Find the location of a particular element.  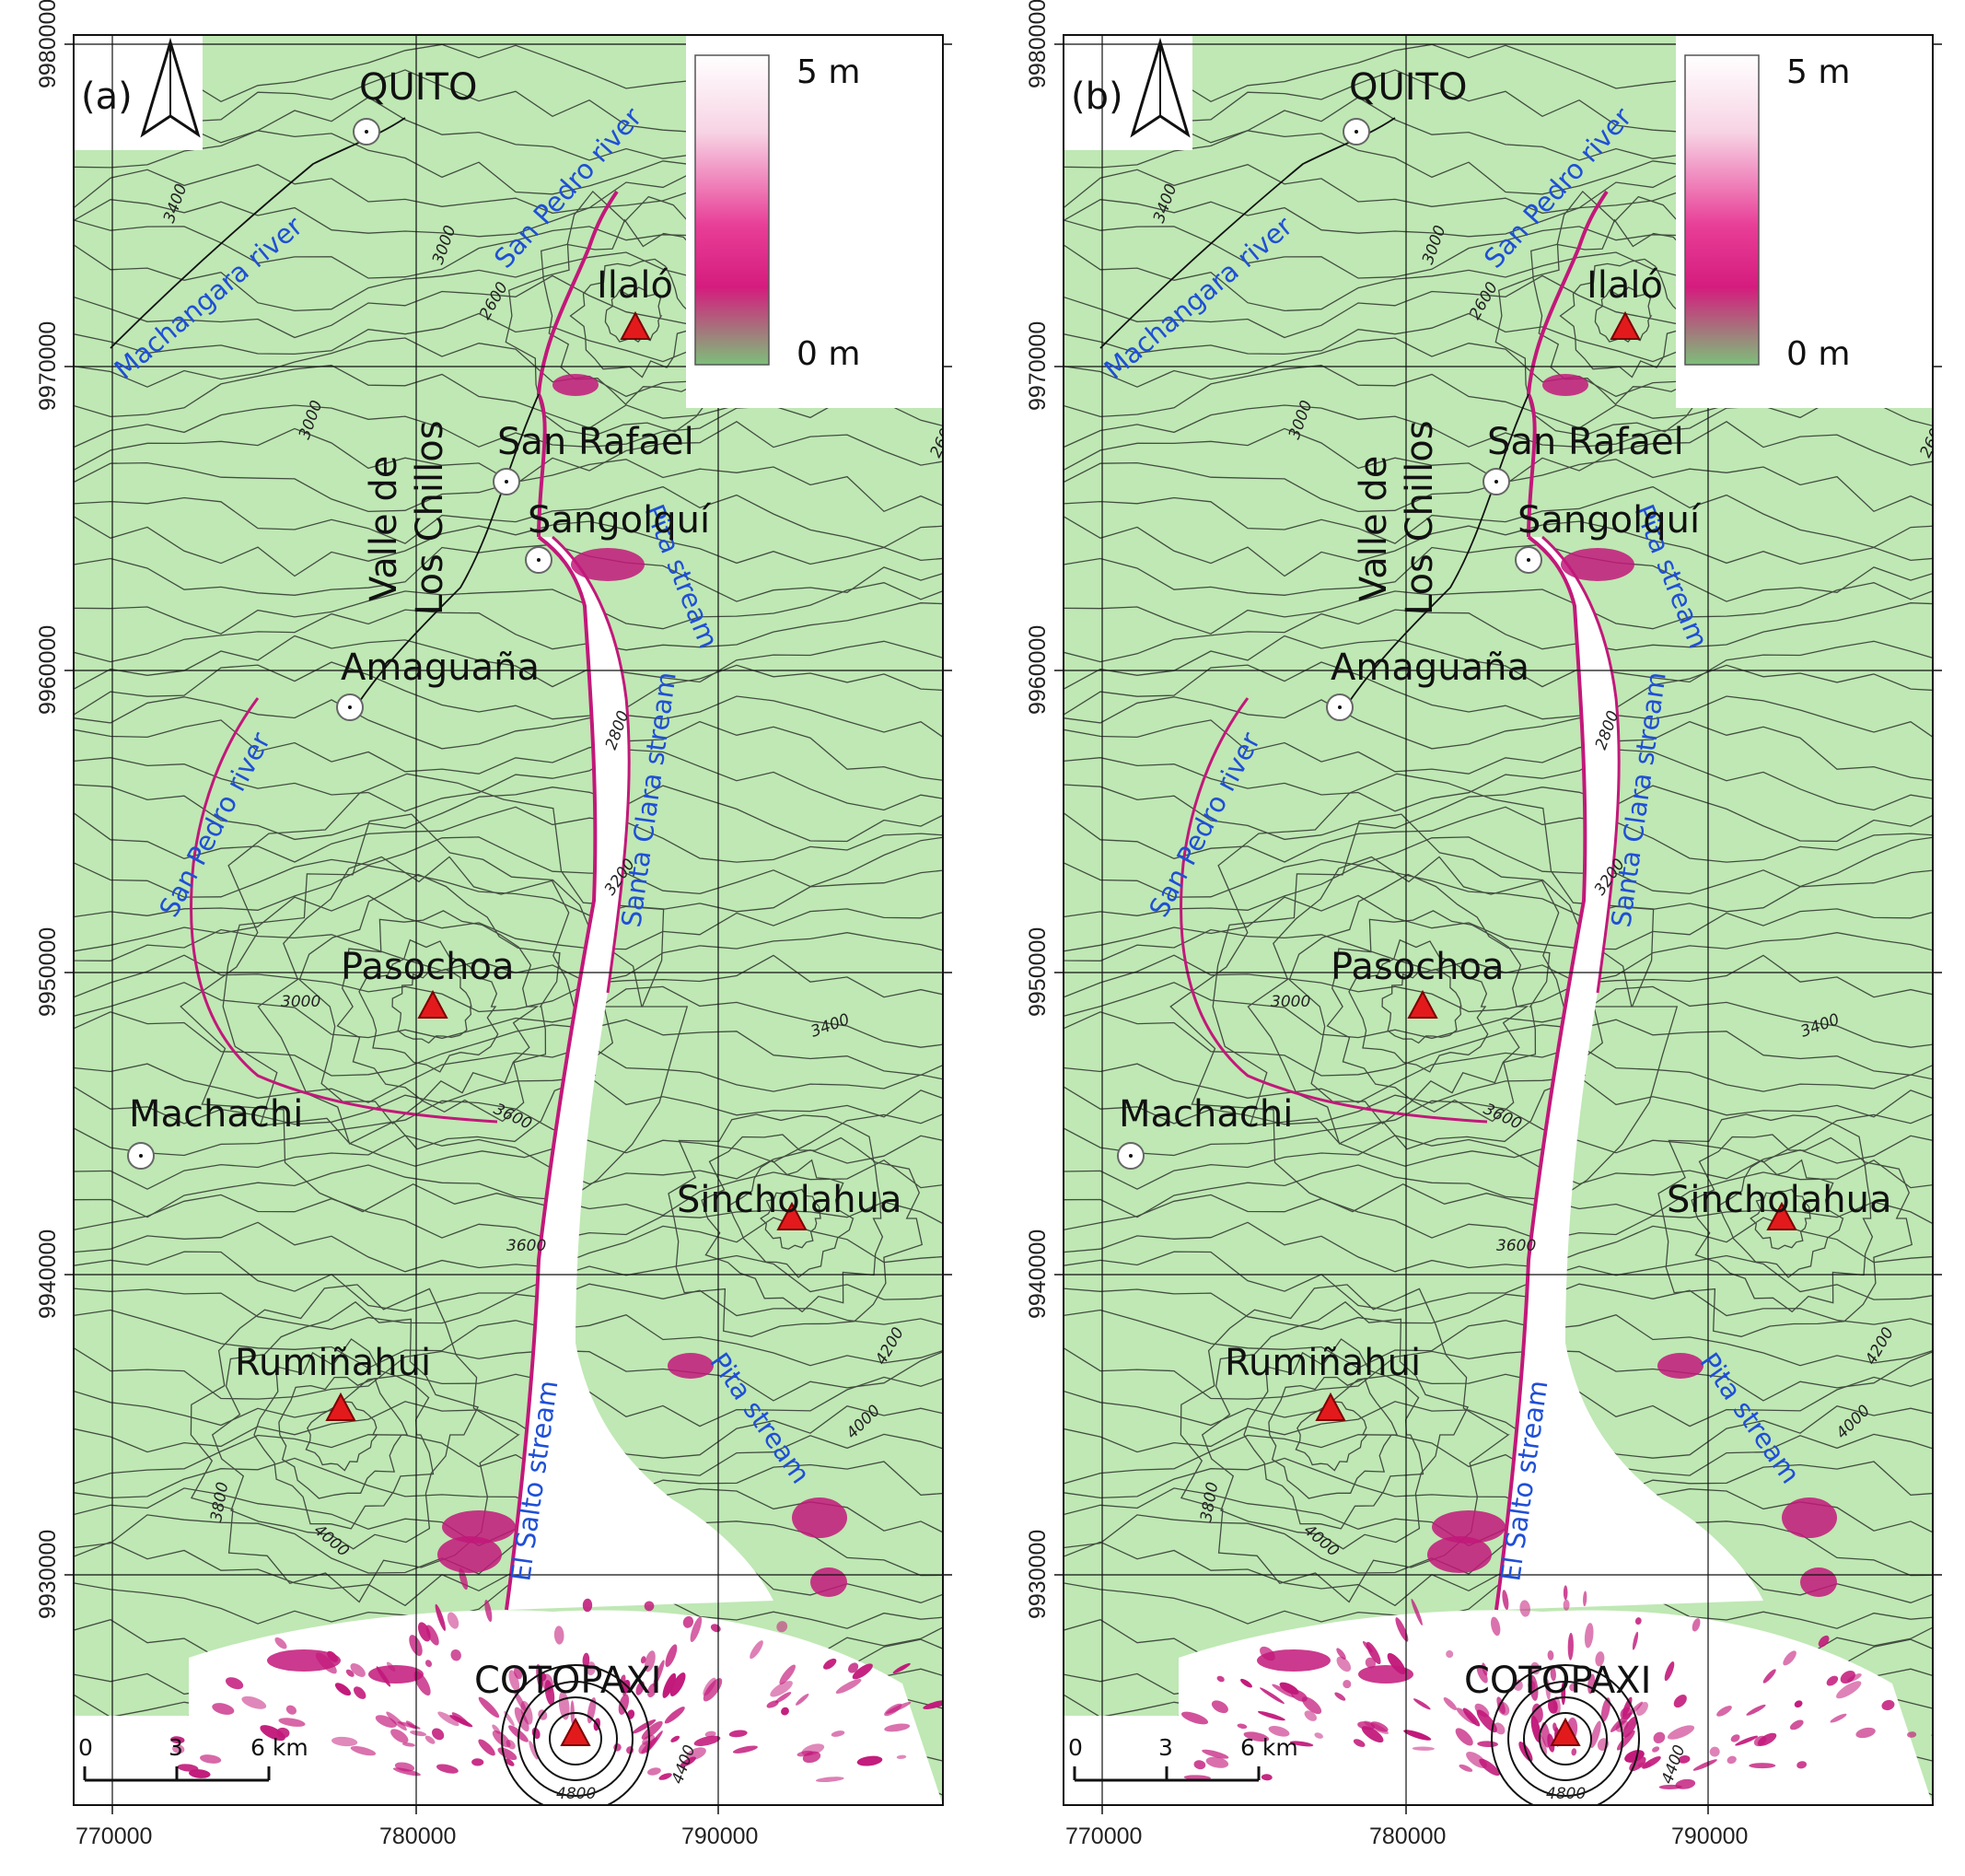

valley-label-line1: Valle de is located at coordinates (384, 528).